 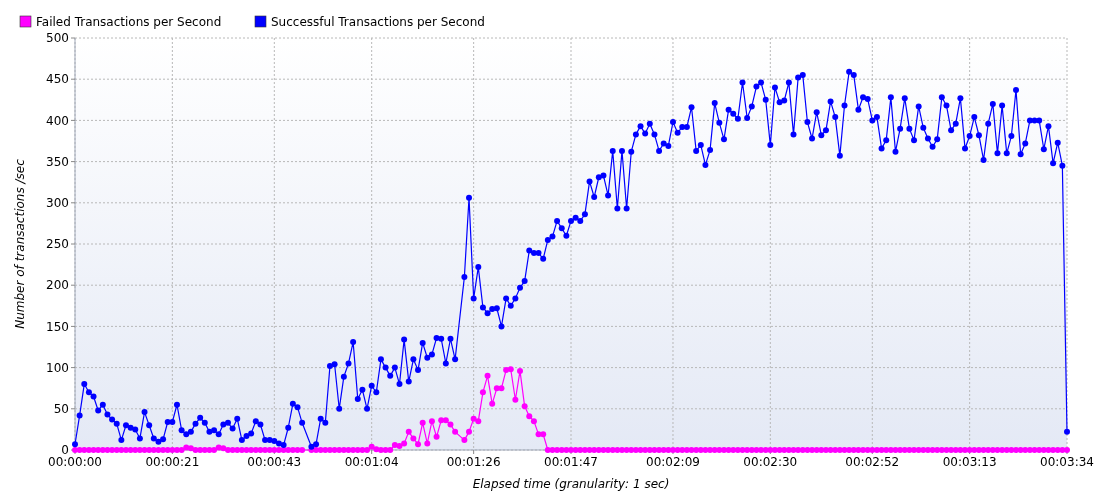 What do you see at coordinates (57, 244) in the screenshot?
I see `y-tick-label: 250` at bounding box center [57, 244].